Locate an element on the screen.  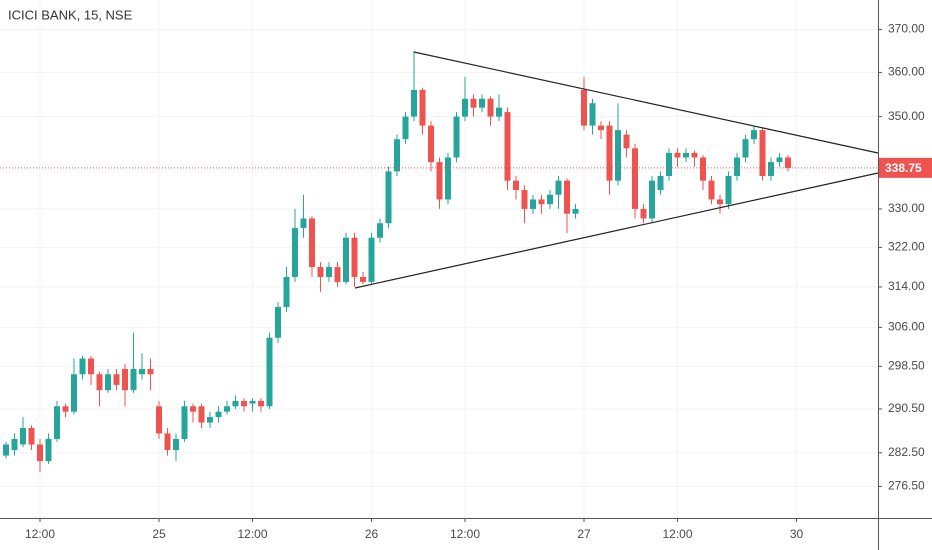
x-tick-label: 25 is located at coordinates (159, 534).